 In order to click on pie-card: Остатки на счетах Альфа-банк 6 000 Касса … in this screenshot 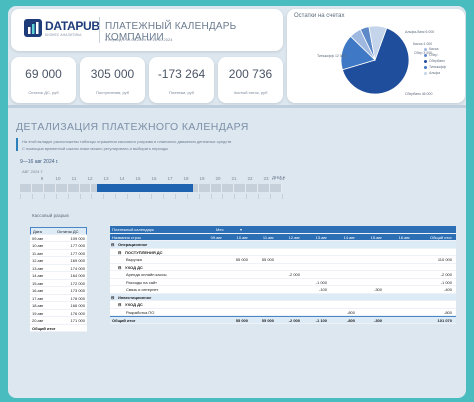, I will do `click(376, 56)`.